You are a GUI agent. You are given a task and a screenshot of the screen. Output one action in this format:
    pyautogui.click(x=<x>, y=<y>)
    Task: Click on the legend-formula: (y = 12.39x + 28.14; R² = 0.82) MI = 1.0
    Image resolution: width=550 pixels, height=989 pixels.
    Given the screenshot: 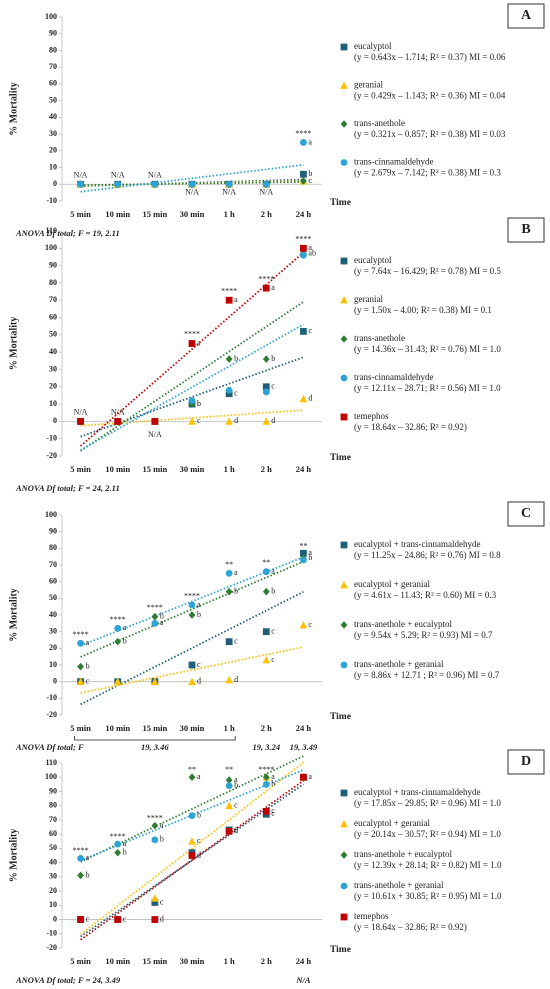 What is the action you would take?
    pyautogui.click(x=428, y=865)
    